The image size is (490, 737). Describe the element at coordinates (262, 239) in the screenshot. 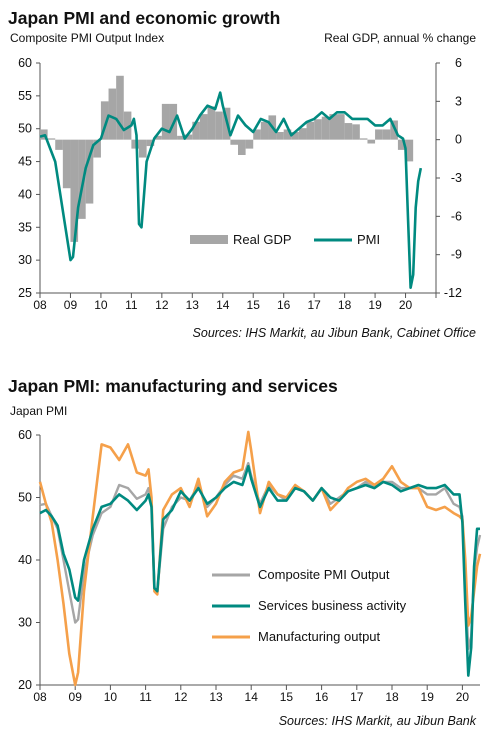

I see `legend-label-real-gdp: Real GDP` at that location.